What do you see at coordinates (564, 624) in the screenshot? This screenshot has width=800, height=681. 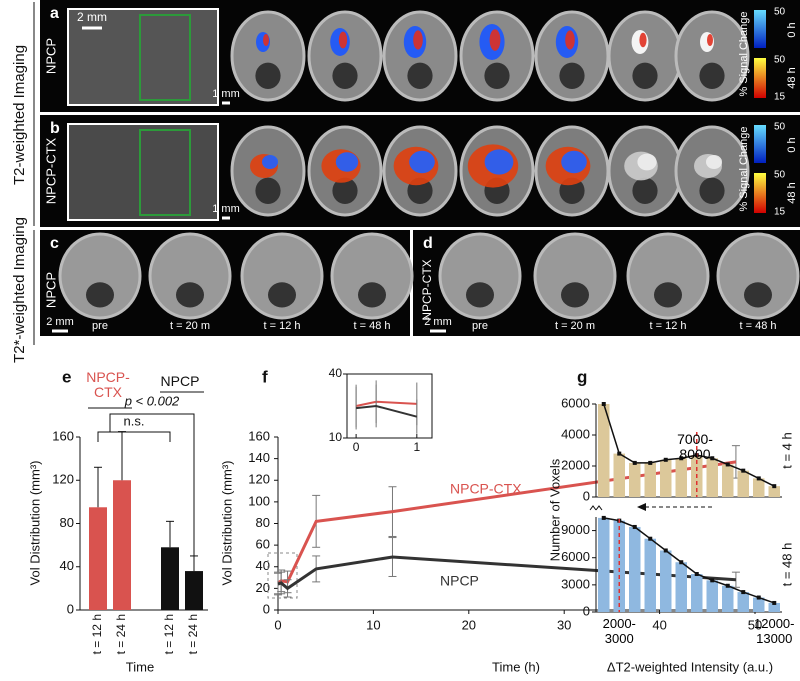 I see `x-tick-label: 30` at bounding box center [564, 624].